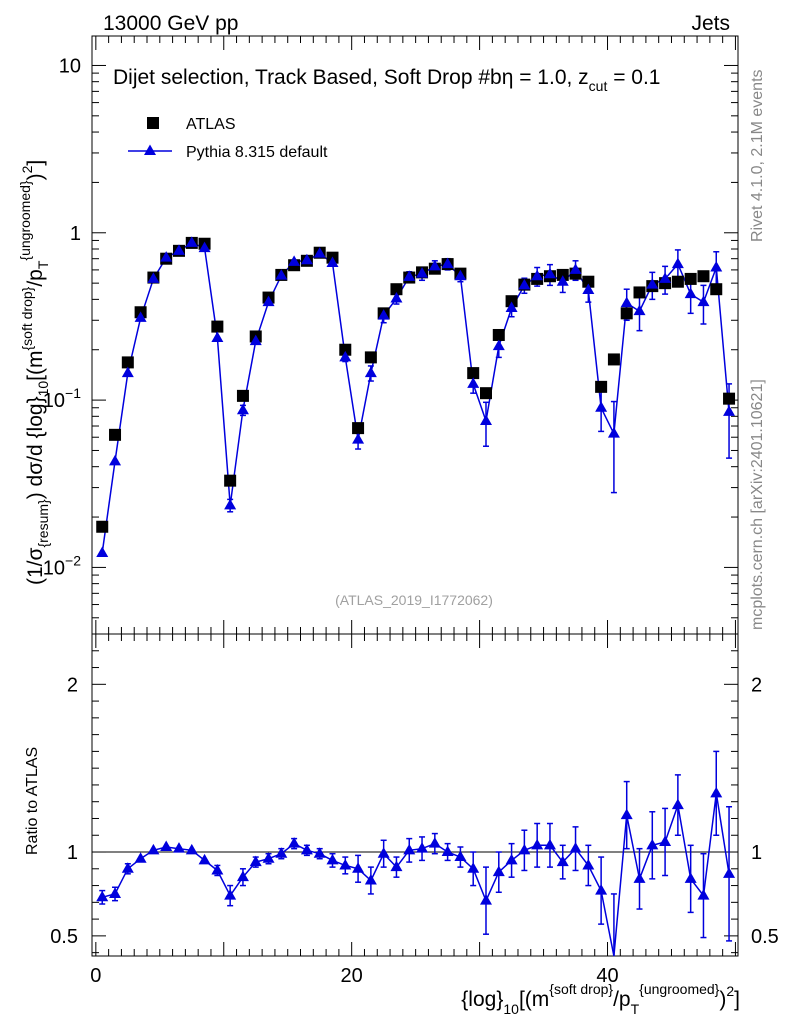 Image resolution: width=786 pixels, height=1024 pixels. Describe the element at coordinates (95, 976) in the screenshot. I see `x-tick-label: 0` at that location.